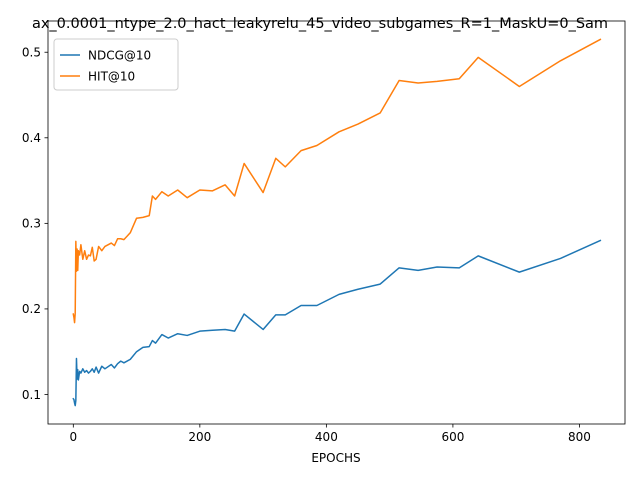 This screenshot has width=640, height=480. I want to click on x-axis-label: EPOCHS, so click(335, 458).